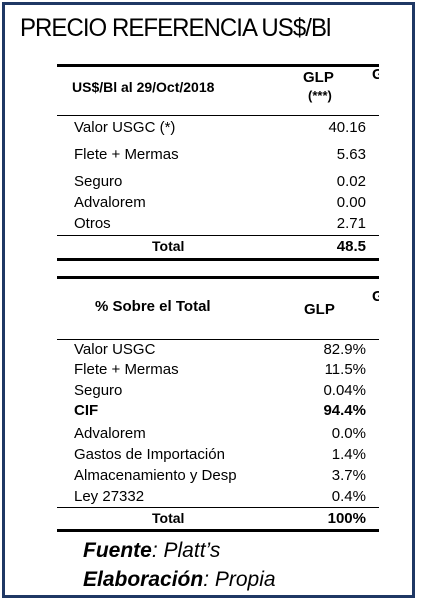  Describe the element at coordinates (348, 454) in the screenshot. I see `table2-row-value: 1.4%` at that location.